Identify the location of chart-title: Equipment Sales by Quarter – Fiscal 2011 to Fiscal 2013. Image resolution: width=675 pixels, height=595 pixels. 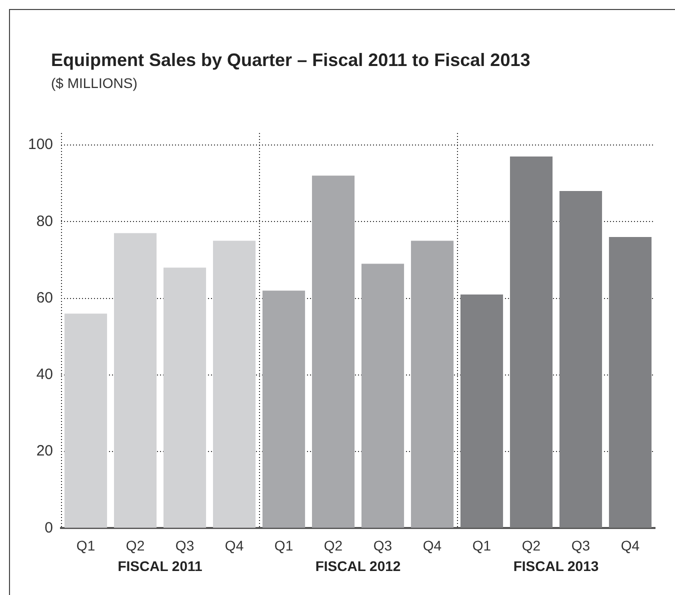
(290, 60).